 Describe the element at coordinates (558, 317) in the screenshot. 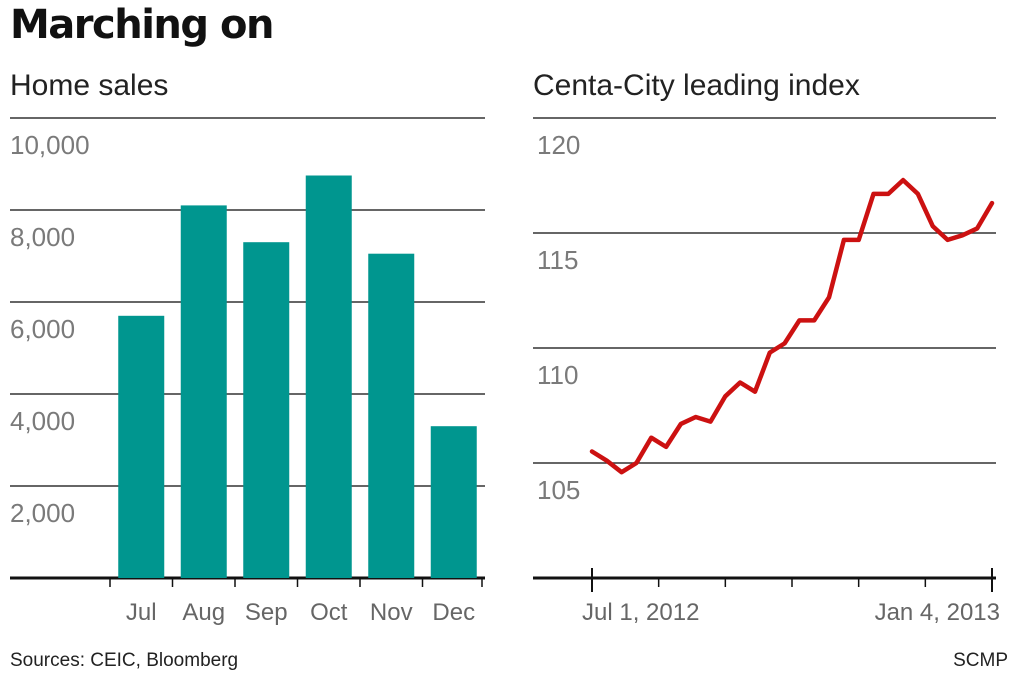

I see `centa-city-y-ticks: 105 110 115 120` at that location.